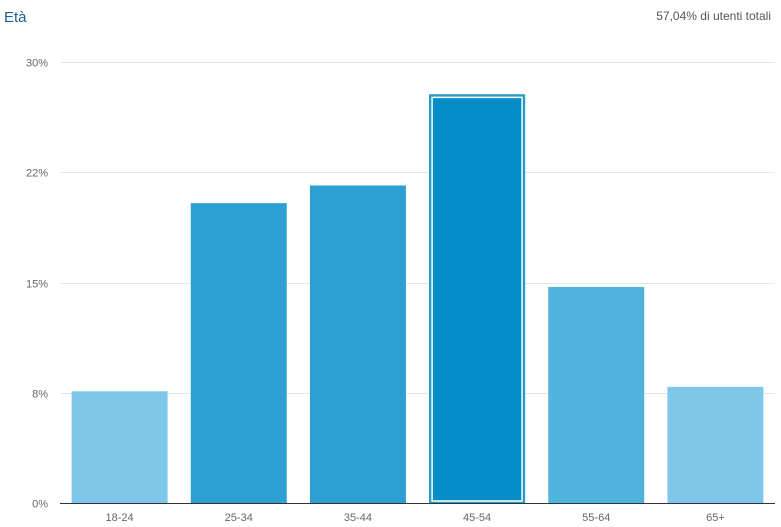 Image resolution: width=781 pixels, height=527 pixels. I want to click on bar-highlight-outline, so click(477, 298).